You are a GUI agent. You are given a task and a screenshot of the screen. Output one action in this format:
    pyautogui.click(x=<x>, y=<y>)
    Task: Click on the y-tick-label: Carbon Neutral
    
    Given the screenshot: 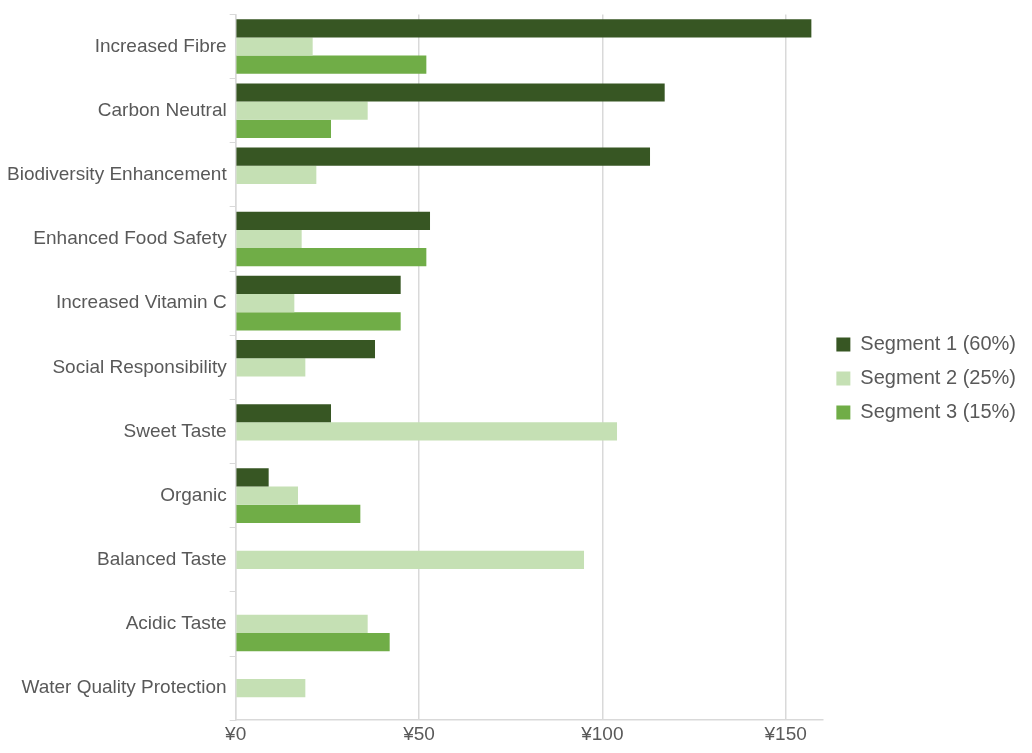 What is the action you would take?
    pyautogui.click(x=162, y=109)
    